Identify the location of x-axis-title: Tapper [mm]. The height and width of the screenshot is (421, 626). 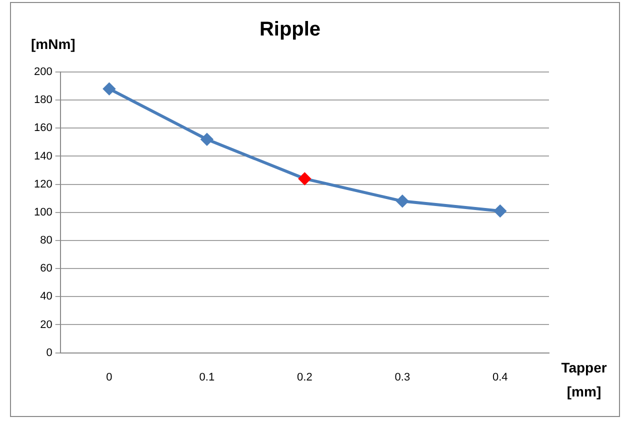
(584, 380).